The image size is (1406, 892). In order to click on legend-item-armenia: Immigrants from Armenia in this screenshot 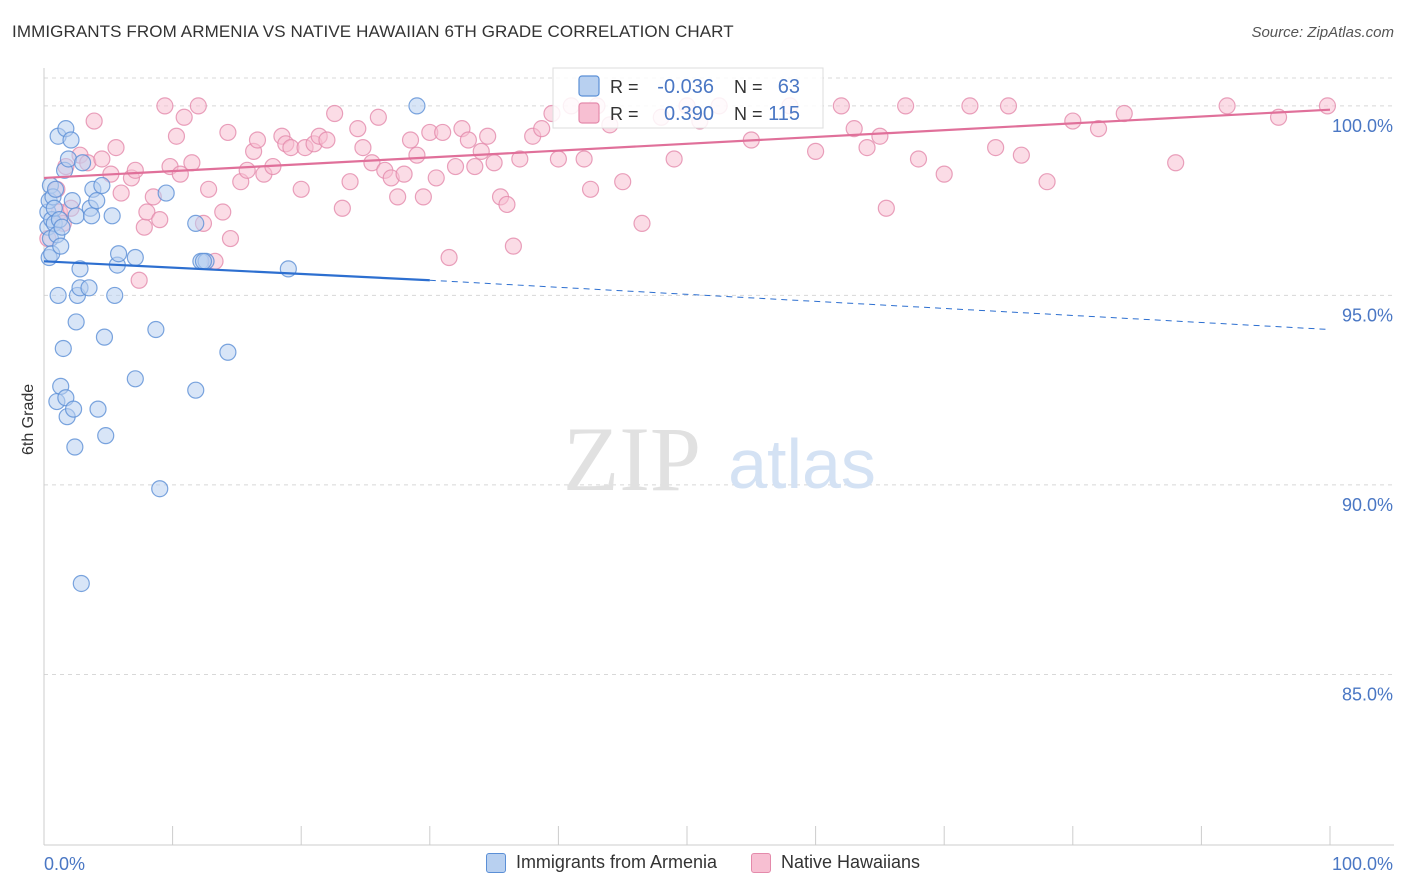, I will do `click(601, 862)`.